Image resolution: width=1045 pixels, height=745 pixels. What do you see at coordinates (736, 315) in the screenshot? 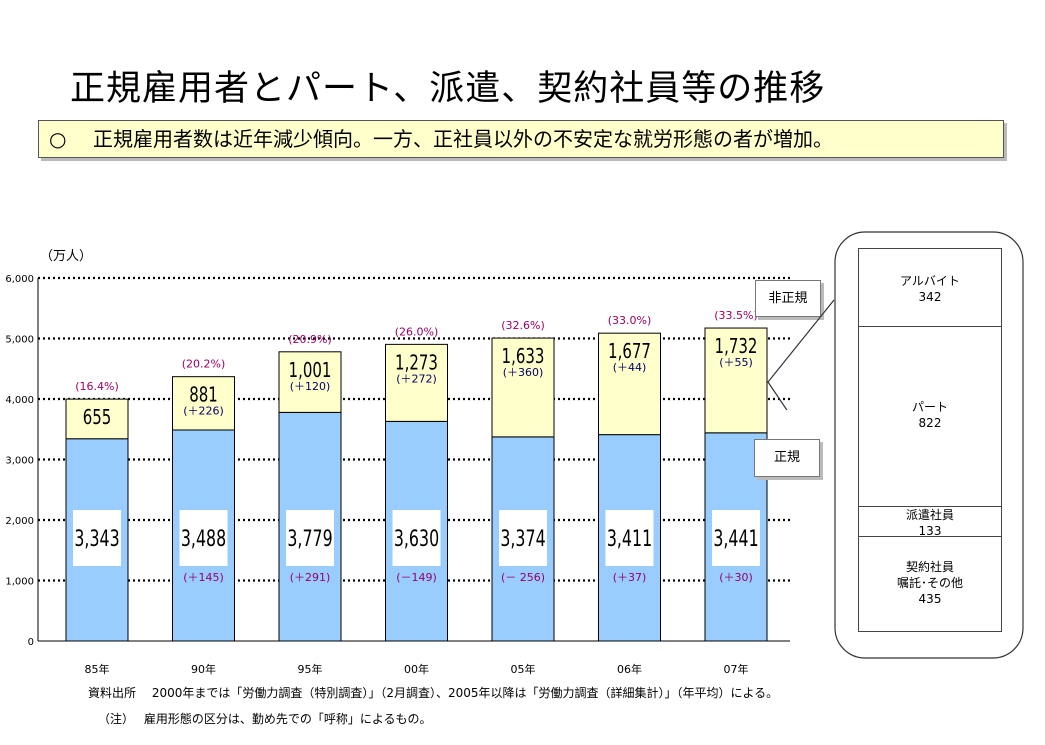
I see `ratio-label: (33.5%)` at bounding box center [736, 315].